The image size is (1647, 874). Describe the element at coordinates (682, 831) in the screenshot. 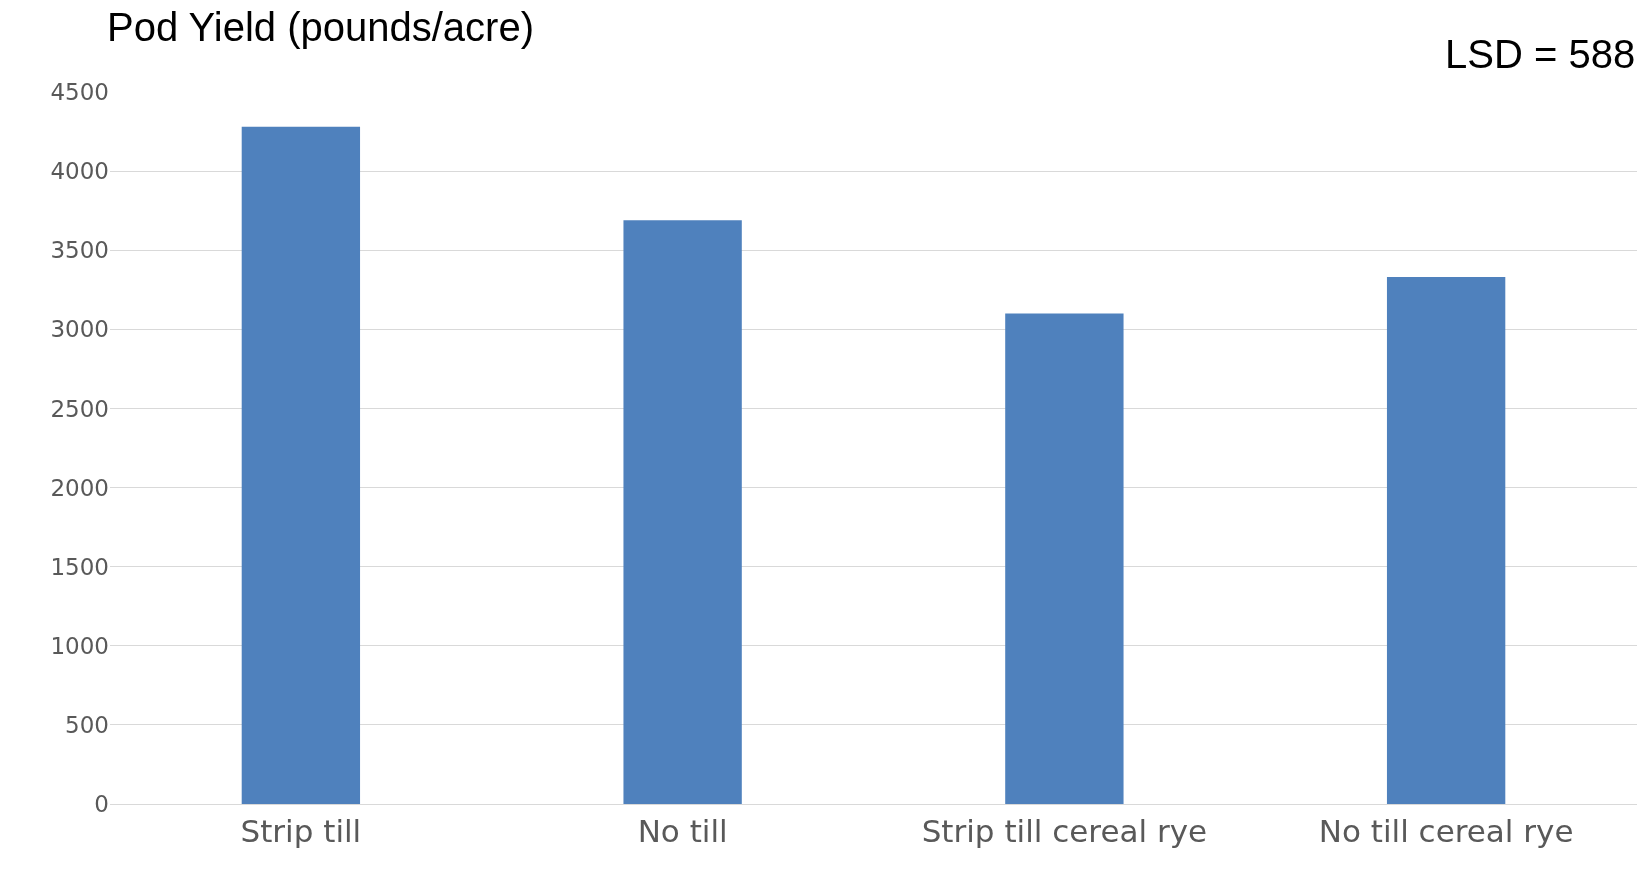

I see `x-tick-label: No till` at that location.